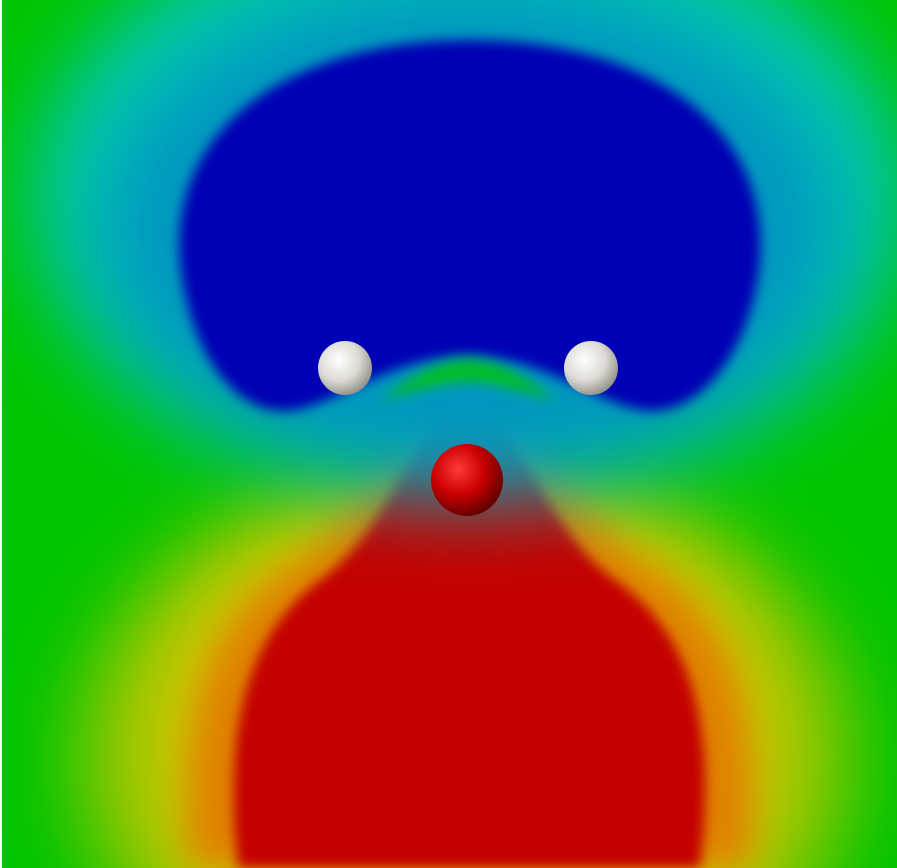  Describe the element at coordinates (345, 368) in the screenshot. I see `hydrogen-atom-left` at that location.